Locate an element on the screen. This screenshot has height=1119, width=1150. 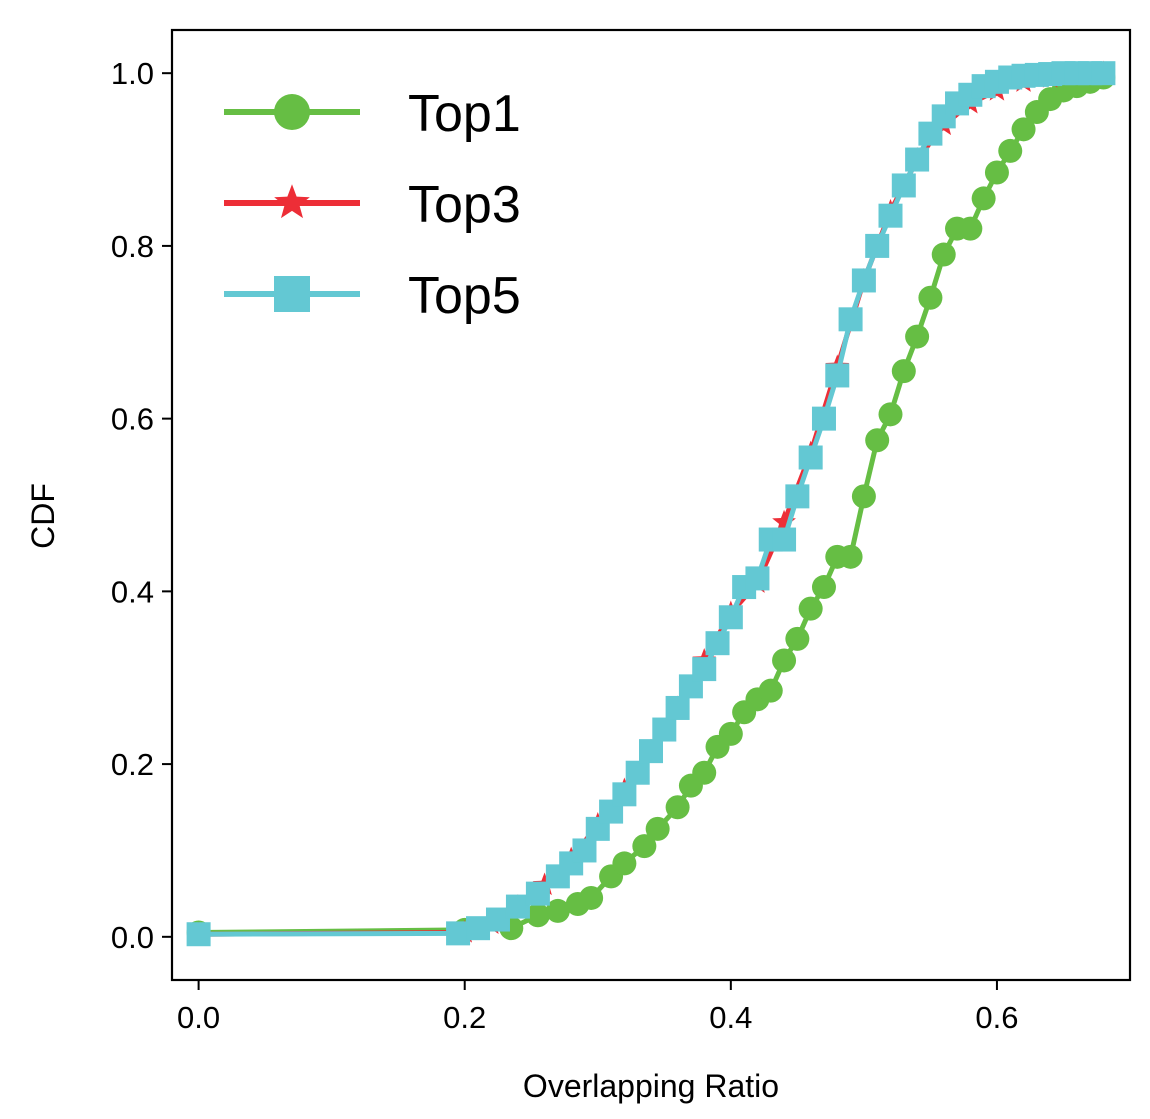
legend-item-top5: Top5 is located at coordinates (372, 296).